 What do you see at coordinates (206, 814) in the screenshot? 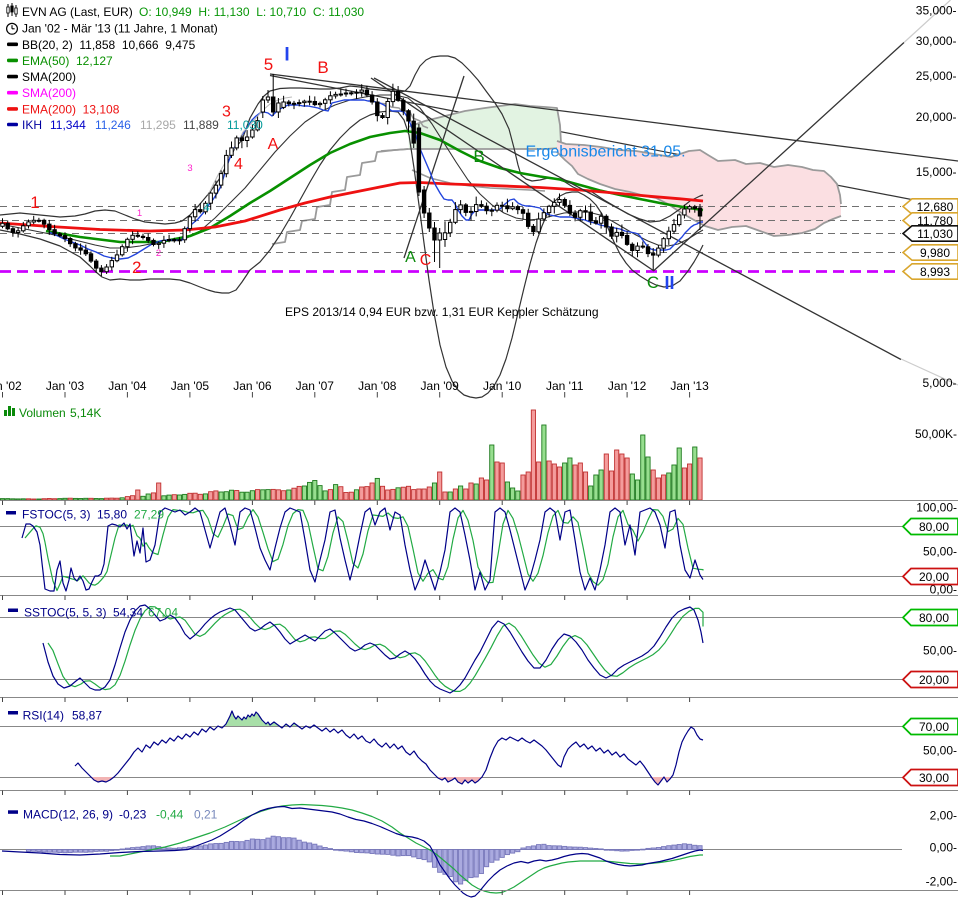
I see `svg-text: 0,21` at bounding box center [206, 814].